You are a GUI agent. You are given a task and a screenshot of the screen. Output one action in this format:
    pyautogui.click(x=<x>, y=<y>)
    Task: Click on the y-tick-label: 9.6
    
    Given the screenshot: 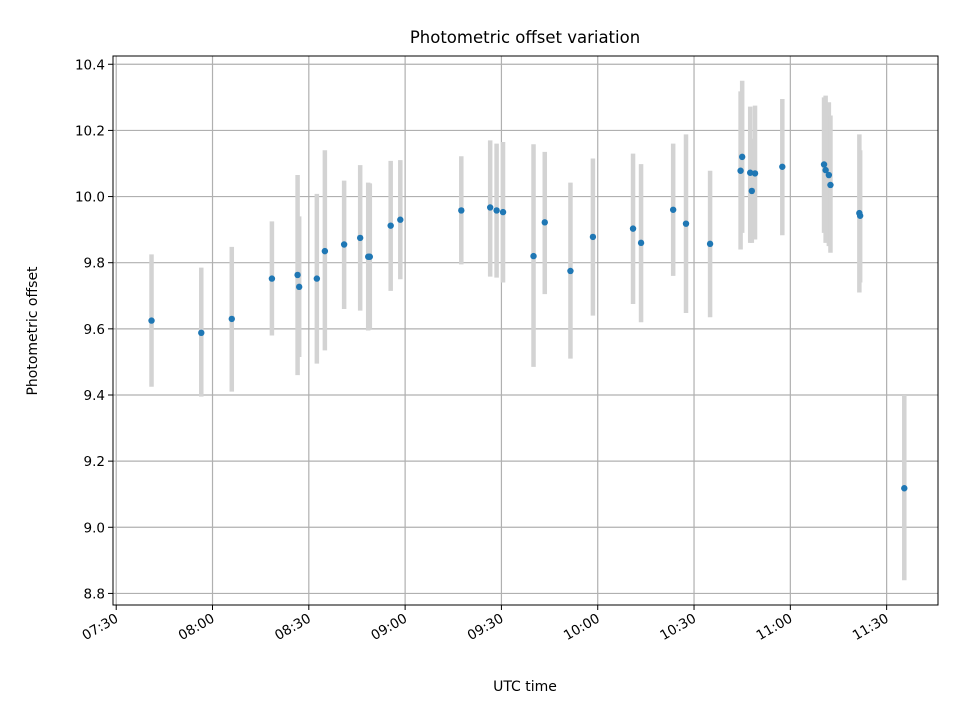 What is the action you would take?
    pyautogui.click(x=94, y=330)
    